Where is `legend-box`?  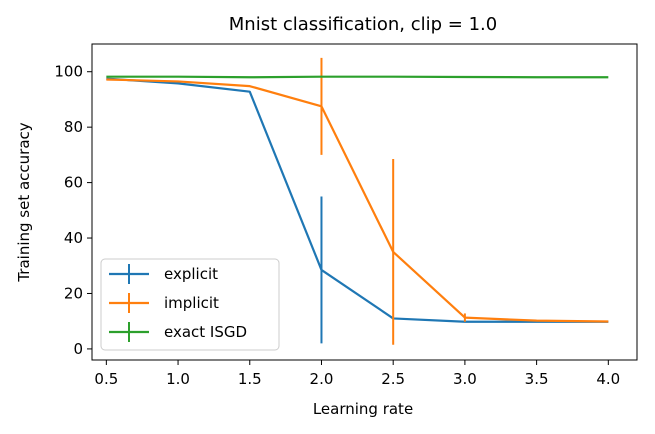 legend-box is located at coordinates (190, 304).